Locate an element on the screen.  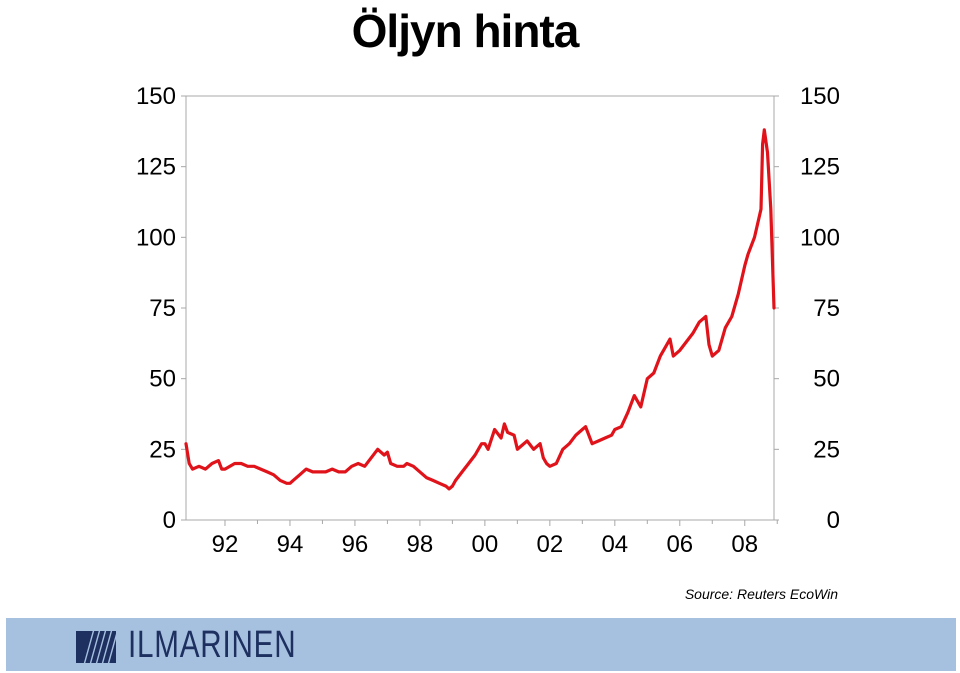
x-axis: 92 94 96 98 00 02 04 06 08 is located at coordinates (495, 539).